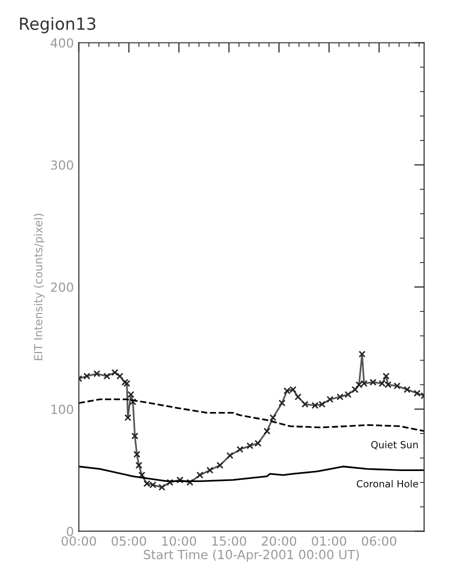 The width and height of the screenshot is (461, 570). What do you see at coordinates (279, 541) in the screenshot?
I see `x-tick-label: 20:00` at bounding box center [279, 541].